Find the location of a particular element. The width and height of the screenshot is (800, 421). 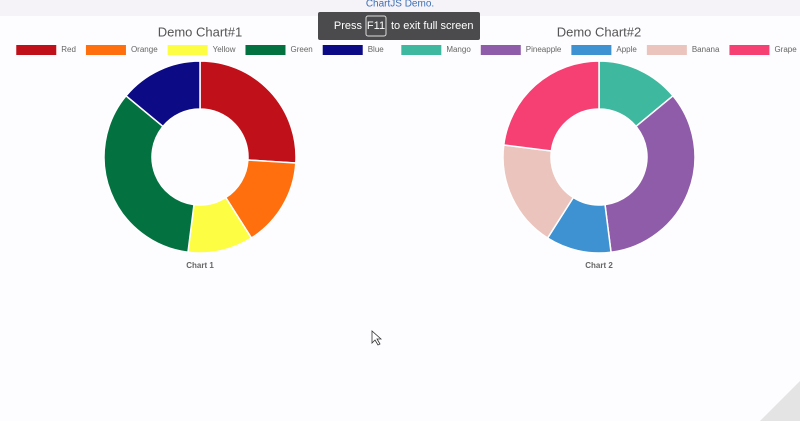

page-curl is located at coordinates (780, 401).